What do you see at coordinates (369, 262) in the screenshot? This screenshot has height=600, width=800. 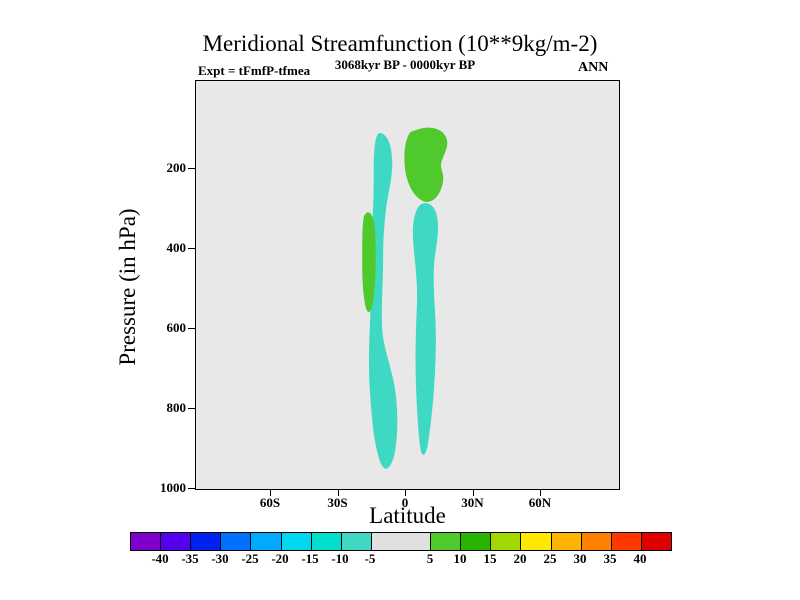 I see `contour-region-positive-sliver-left` at bounding box center [369, 262].